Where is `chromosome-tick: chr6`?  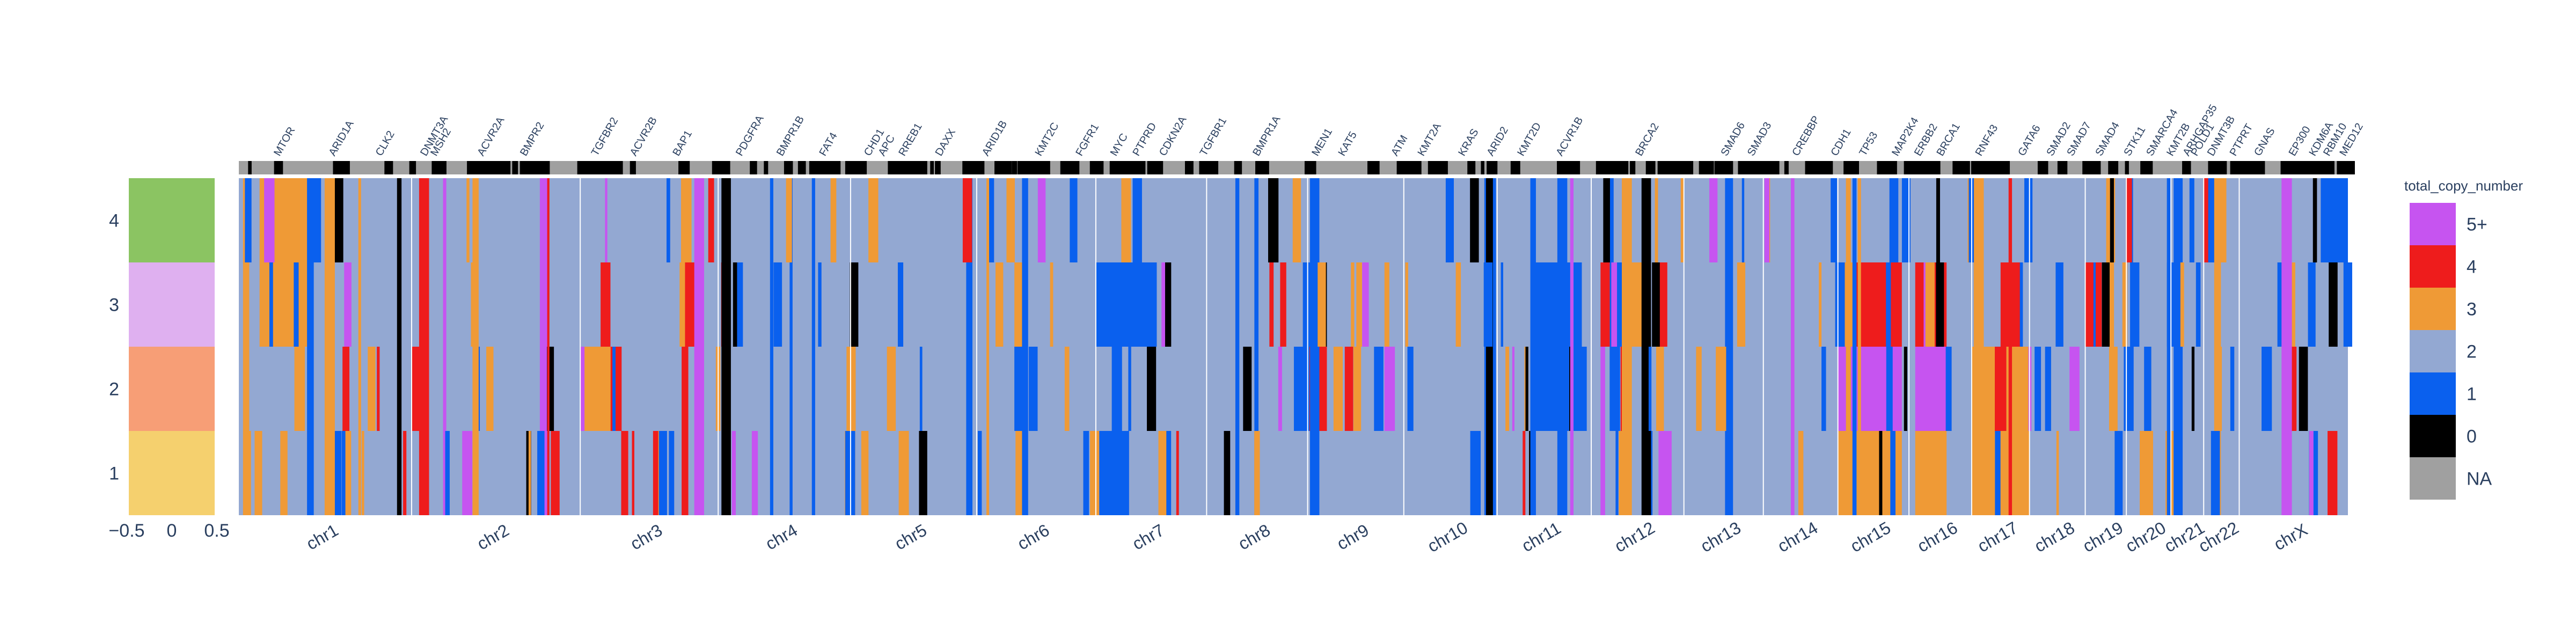
chromosome-tick: chr6 is located at coordinates (1033, 536).